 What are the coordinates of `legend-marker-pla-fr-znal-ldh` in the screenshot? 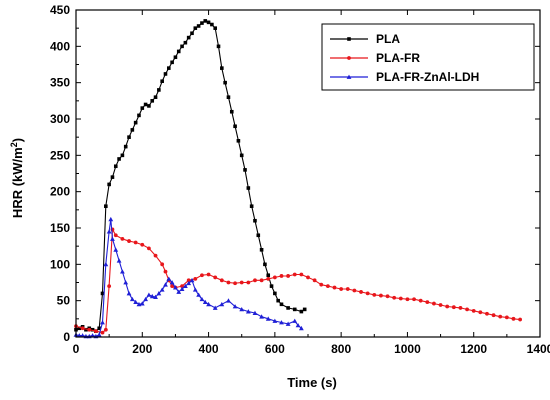 It's located at (349, 76).